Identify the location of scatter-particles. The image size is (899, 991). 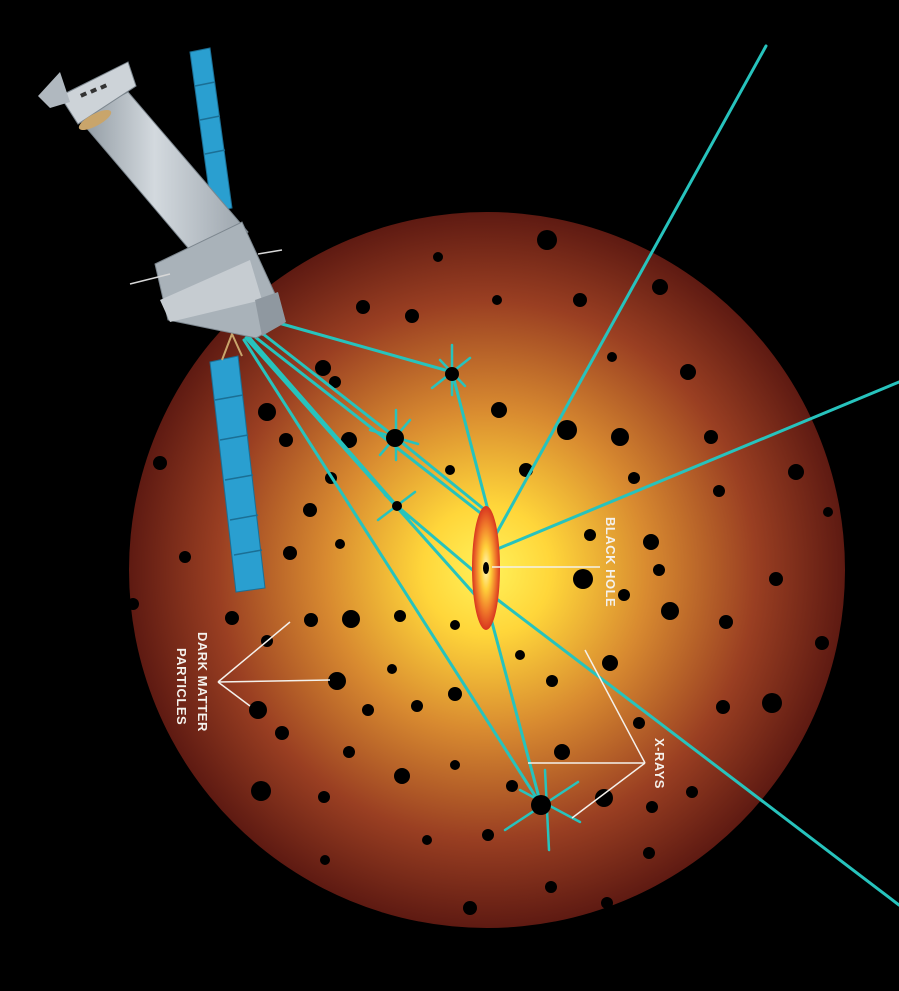
(468, 591).